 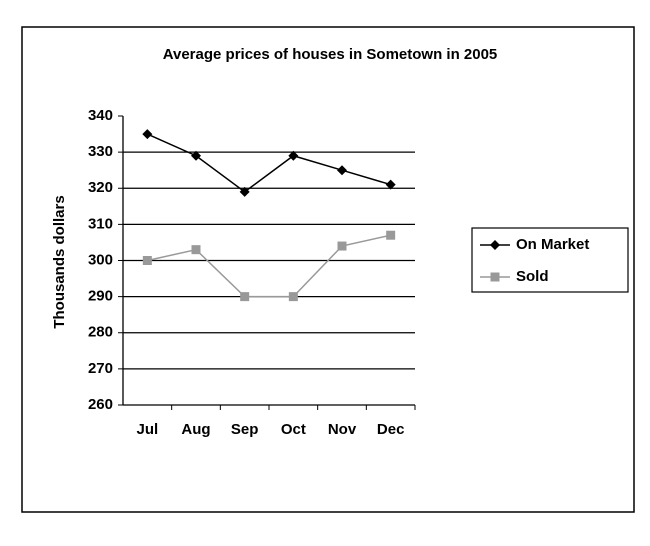 I want to click on x-tick-label: Nov, so click(x=342, y=429).